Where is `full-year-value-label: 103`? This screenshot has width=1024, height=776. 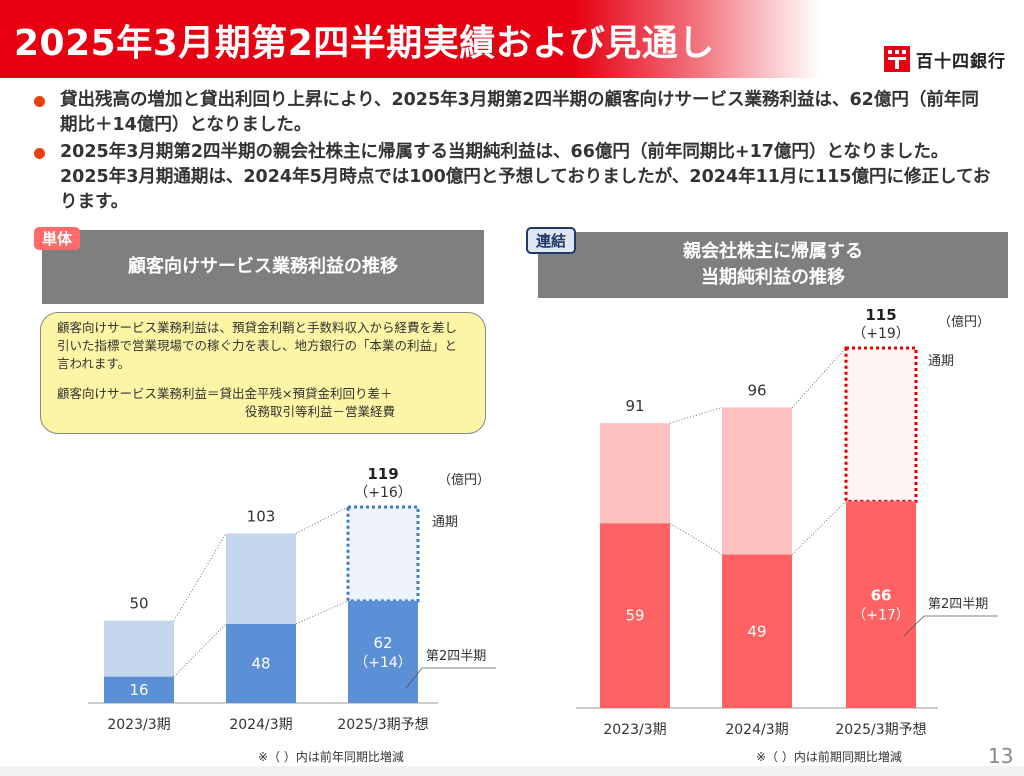 full-year-value-label: 103 is located at coordinates (261, 516).